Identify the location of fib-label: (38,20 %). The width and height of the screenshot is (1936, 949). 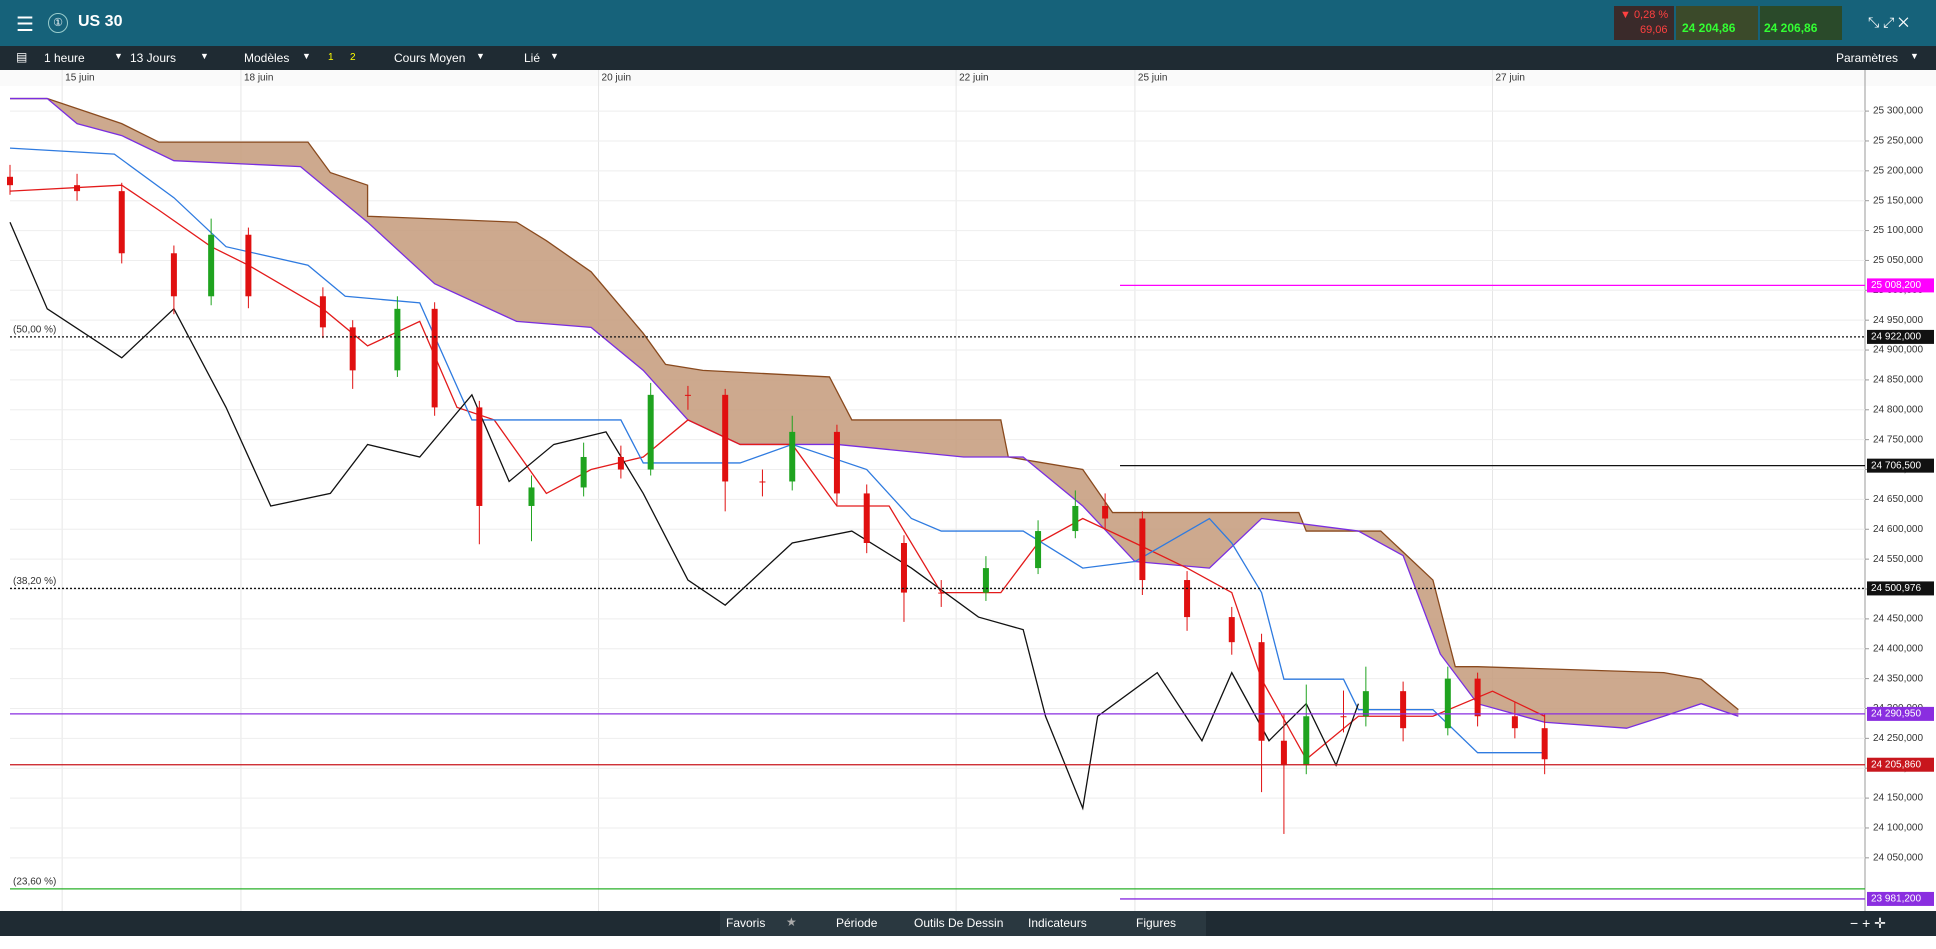
(34, 581).